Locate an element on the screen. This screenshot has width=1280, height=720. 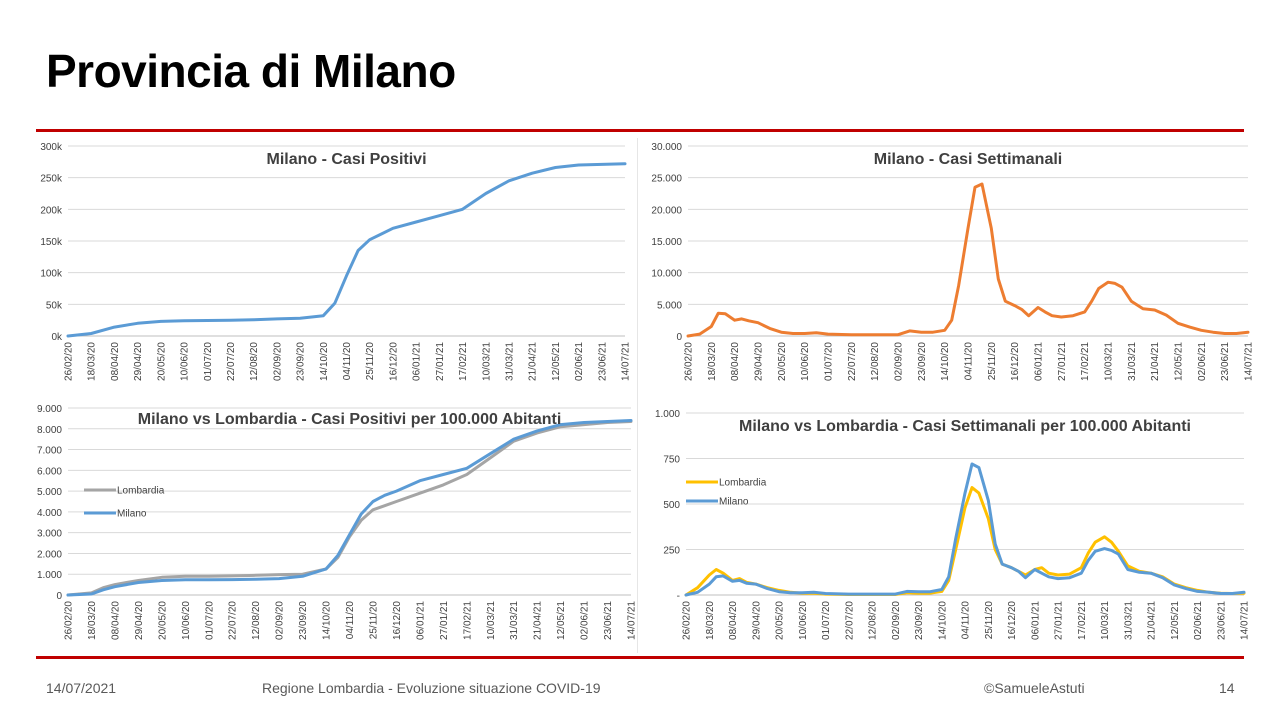
y-tick-label: 750 is located at coordinates (671, 460).